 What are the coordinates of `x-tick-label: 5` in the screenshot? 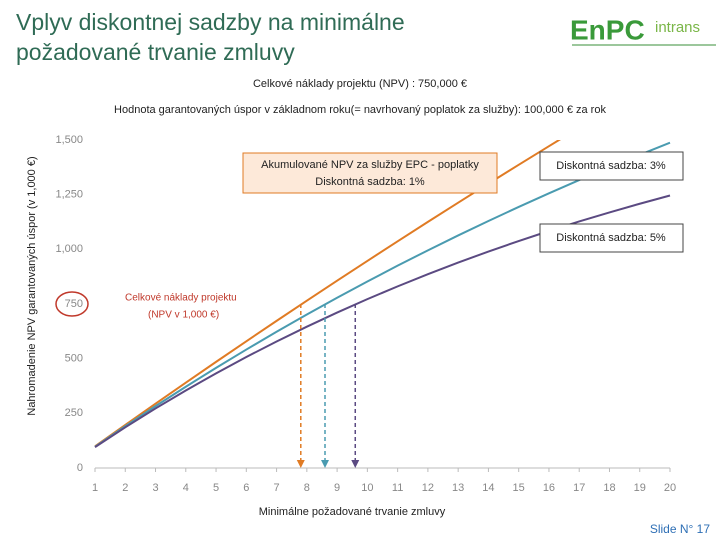 It's located at (216, 488).